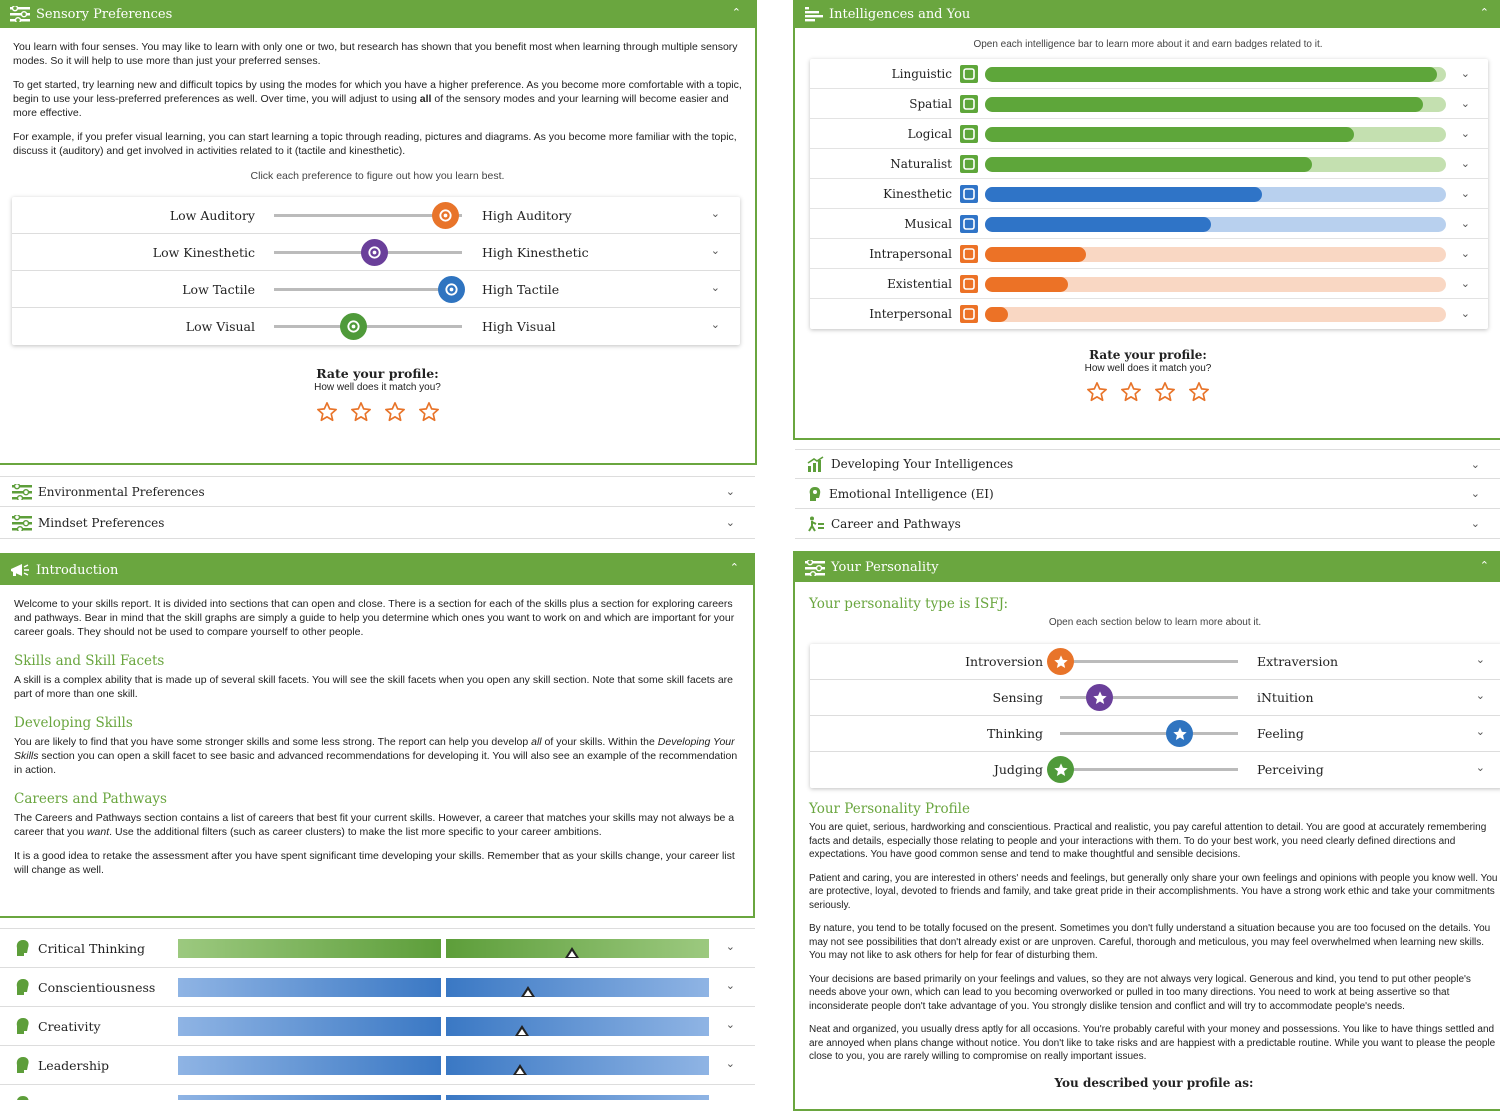 The height and width of the screenshot is (1111, 1500). Describe the element at coordinates (309, 1097) in the screenshot. I see `skill-bar-low` at that location.